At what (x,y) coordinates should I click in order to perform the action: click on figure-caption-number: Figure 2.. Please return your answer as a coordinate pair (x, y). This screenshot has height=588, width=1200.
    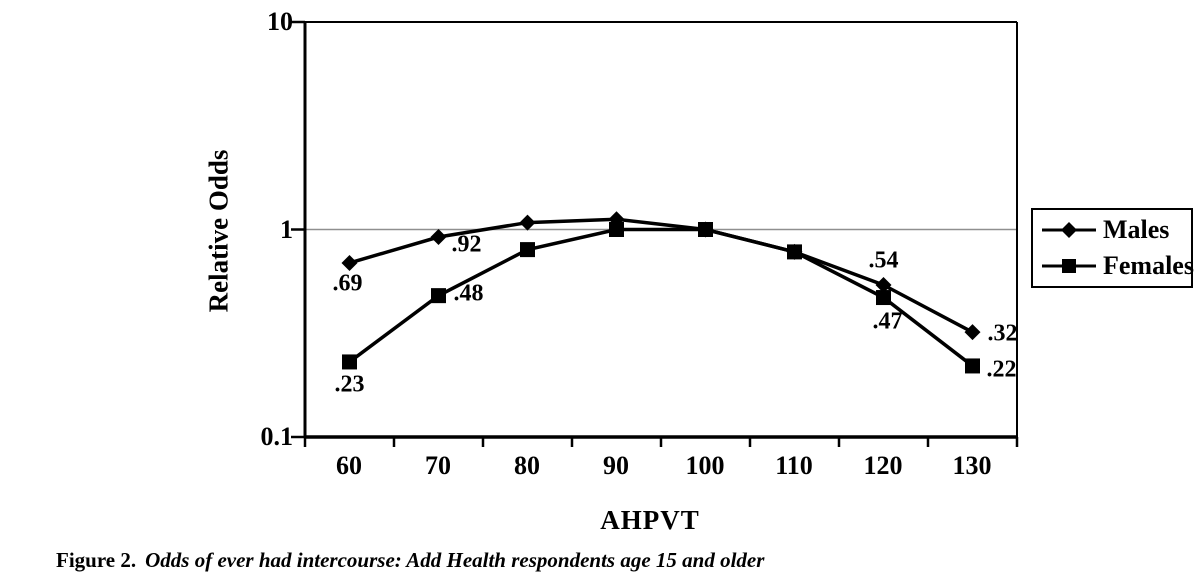
    Looking at the image, I should click on (96, 560).